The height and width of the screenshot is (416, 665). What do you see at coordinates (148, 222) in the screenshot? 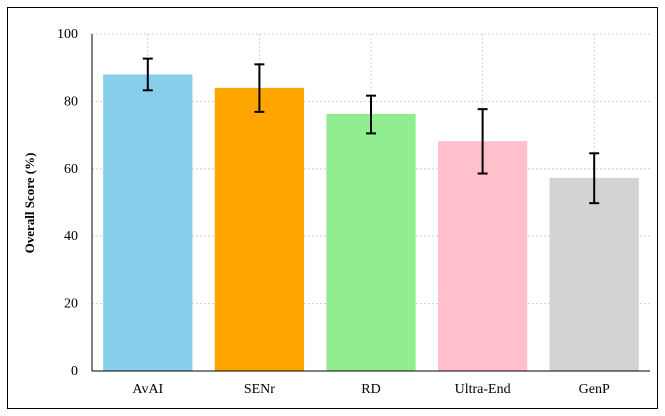
I see `bar-avai` at bounding box center [148, 222].